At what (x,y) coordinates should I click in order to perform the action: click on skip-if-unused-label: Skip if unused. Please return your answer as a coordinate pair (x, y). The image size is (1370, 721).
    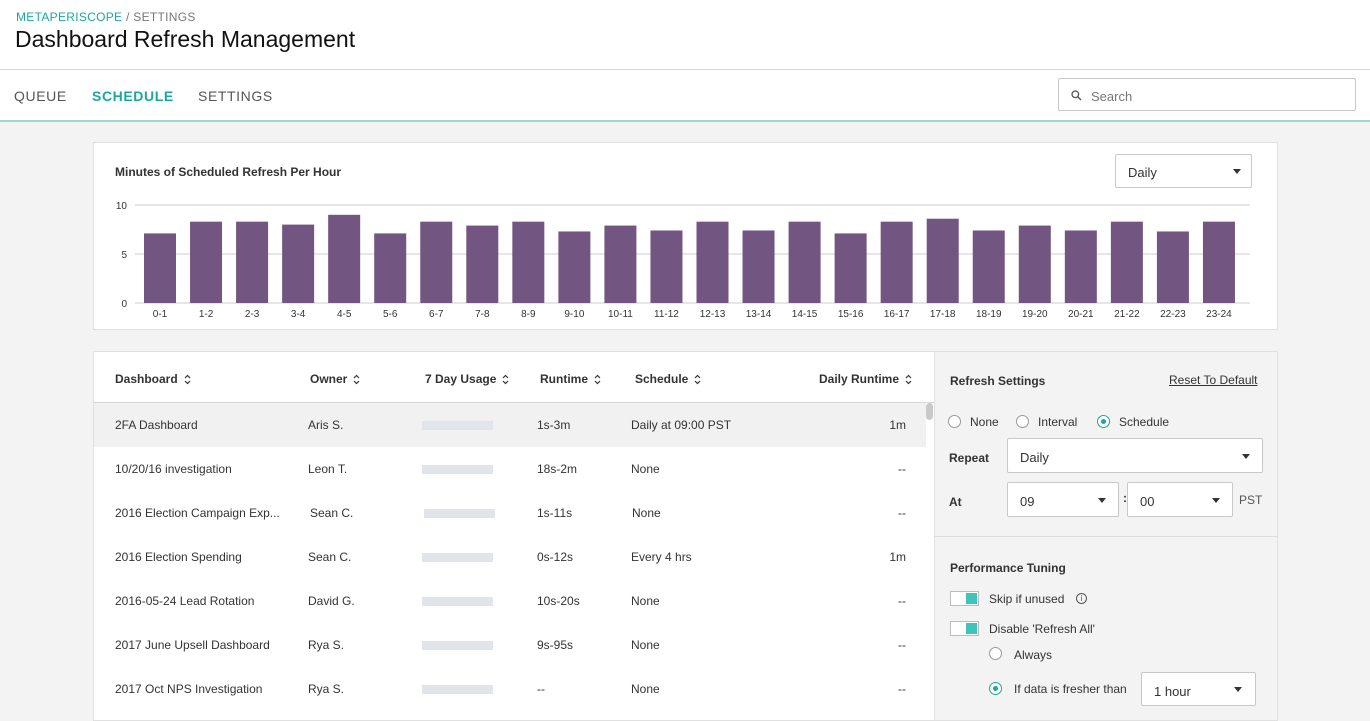
    Looking at the image, I should click on (1027, 599).